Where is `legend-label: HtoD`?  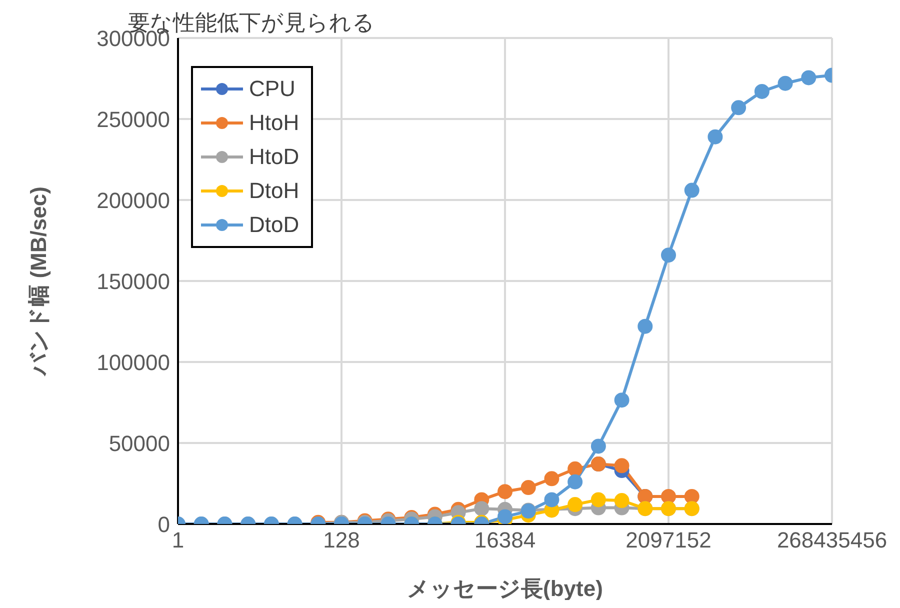
legend-label: HtoD is located at coordinates (274, 157).